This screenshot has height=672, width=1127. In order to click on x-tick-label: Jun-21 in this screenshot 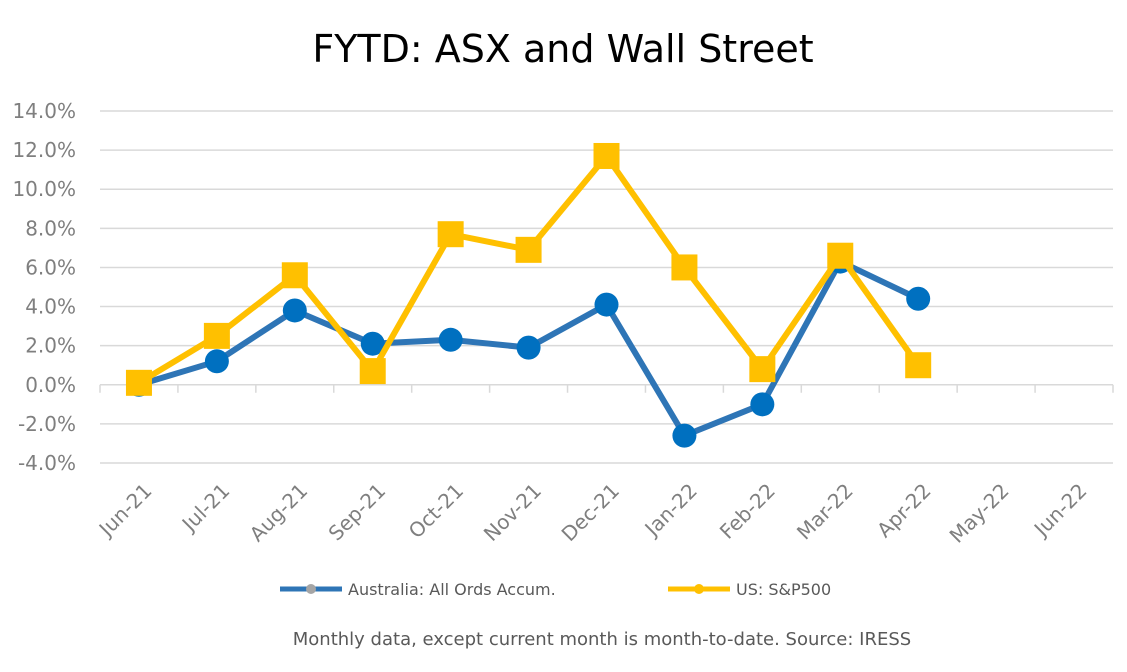, I will do `click(125, 511)`.